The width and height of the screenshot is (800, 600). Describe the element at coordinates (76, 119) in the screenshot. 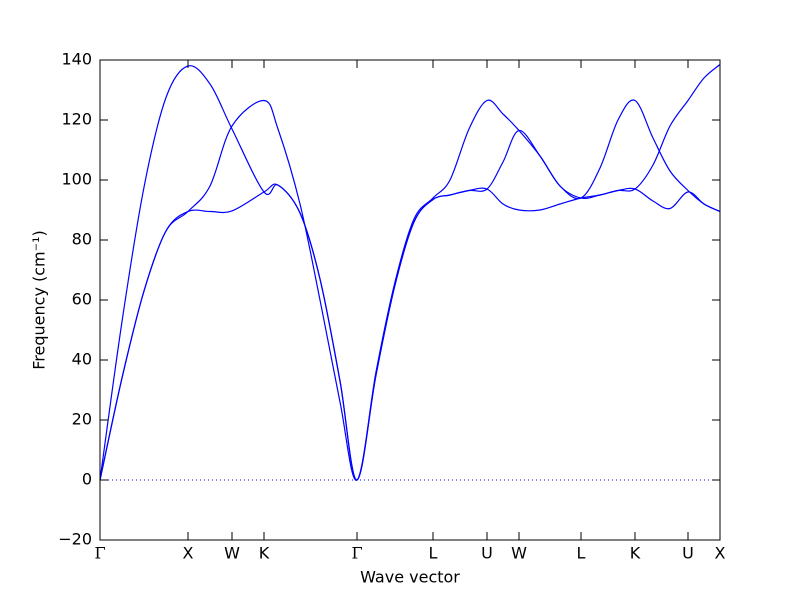

I see `y-tick-label: 120` at that location.